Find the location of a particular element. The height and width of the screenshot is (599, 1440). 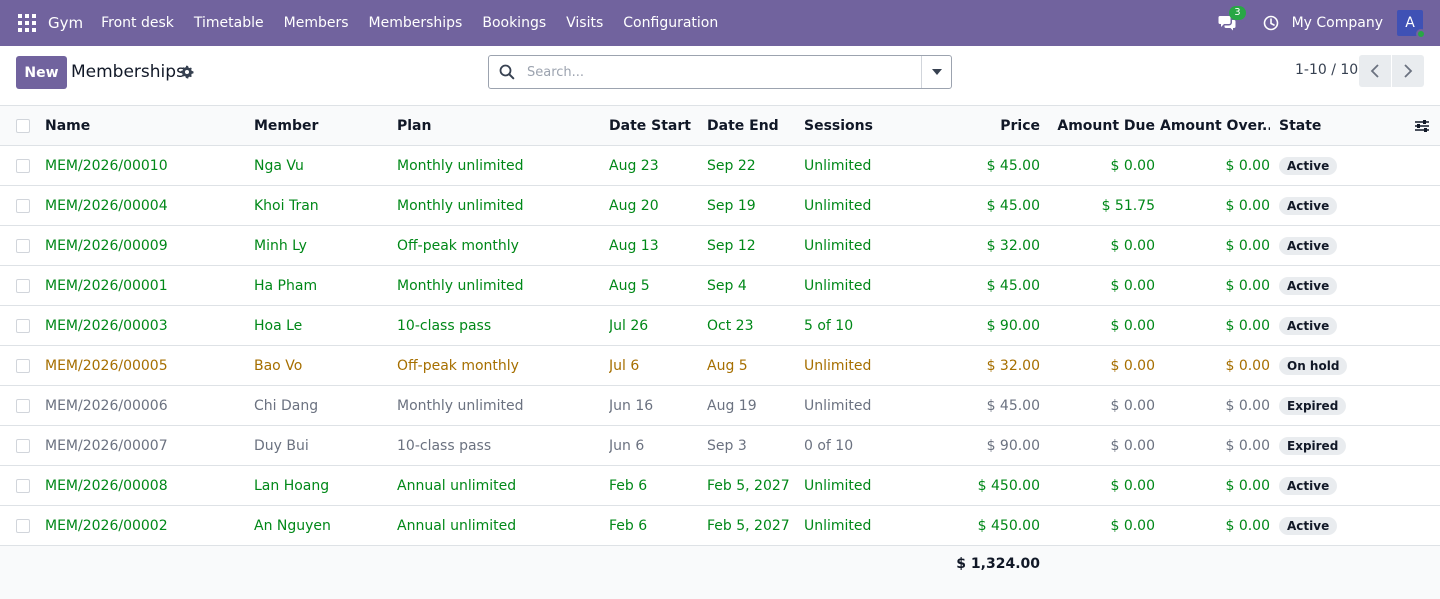

column-header-date-start: Date Start is located at coordinates (650, 126).